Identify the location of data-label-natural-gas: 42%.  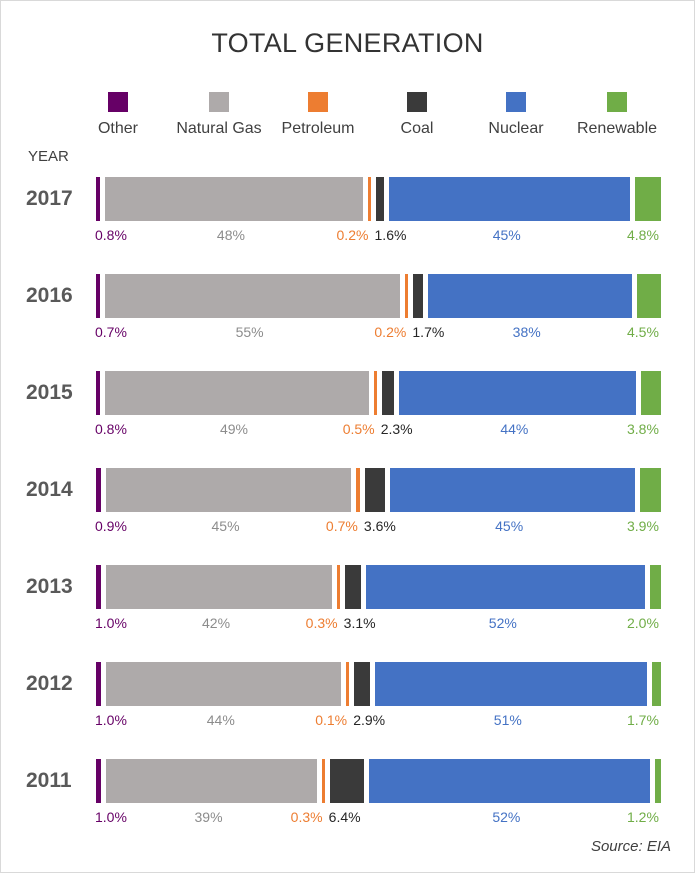
(216, 623).